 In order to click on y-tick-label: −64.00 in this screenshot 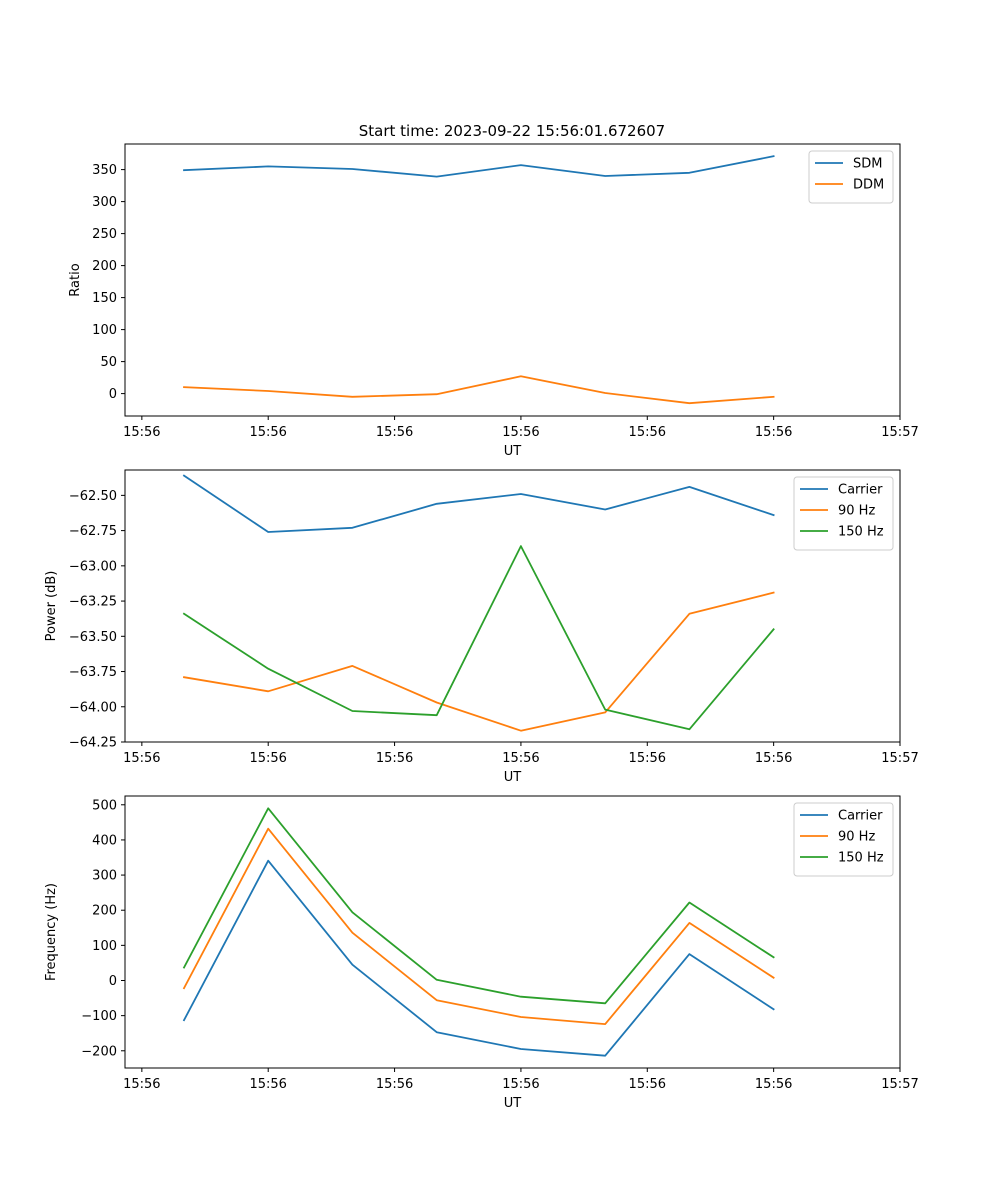, I will do `click(93, 707)`.